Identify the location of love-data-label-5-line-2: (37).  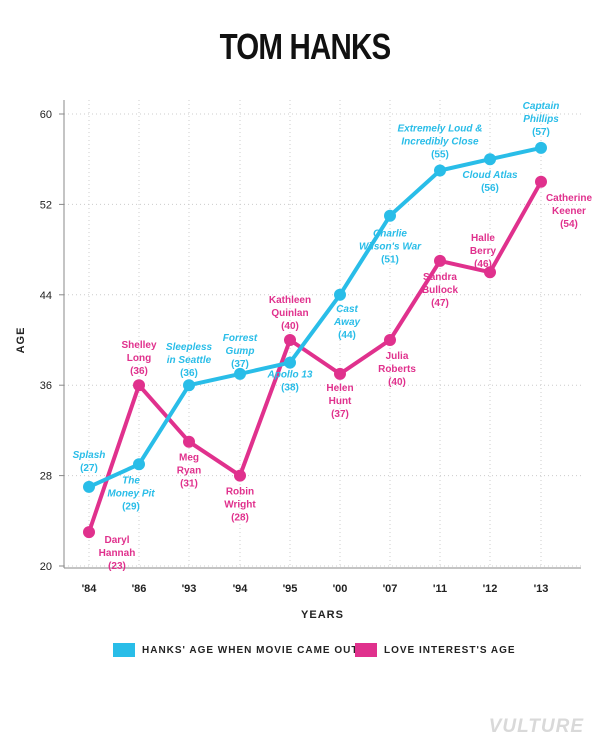
(340, 414).